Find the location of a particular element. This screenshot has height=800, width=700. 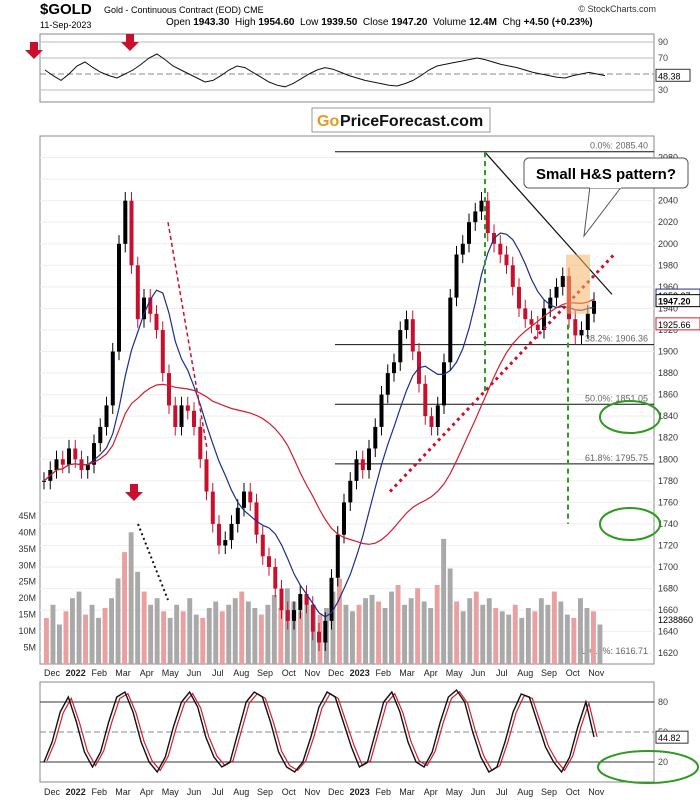

rsi-tick-label: 90 is located at coordinates (663, 42).